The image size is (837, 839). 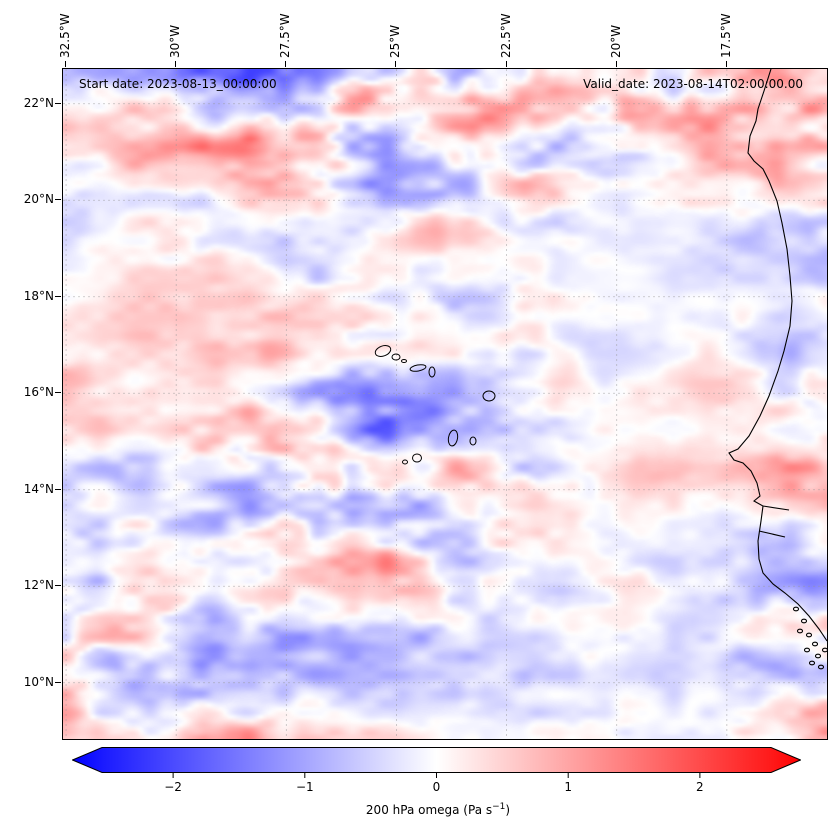 What do you see at coordinates (38, 392) in the screenshot?
I see `y-tick-label: 16°N` at bounding box center [38, 392].